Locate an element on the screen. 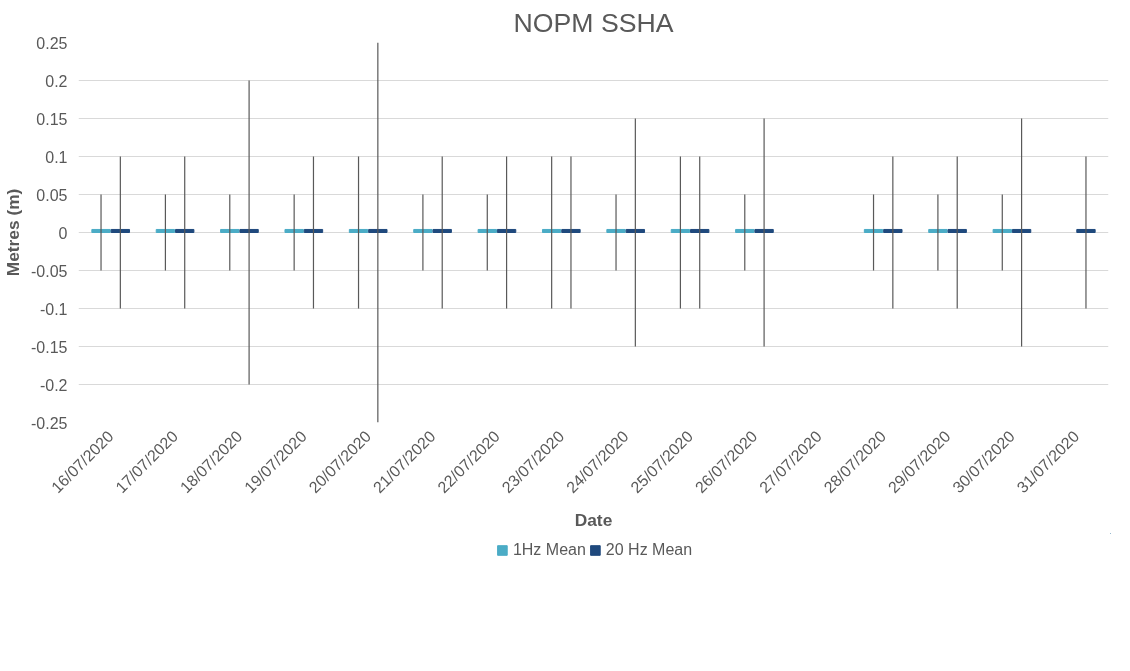 The width and height of the screenshot is (1130, 671). y-tick-label: 0.25 is located at coordinates (52, 43).